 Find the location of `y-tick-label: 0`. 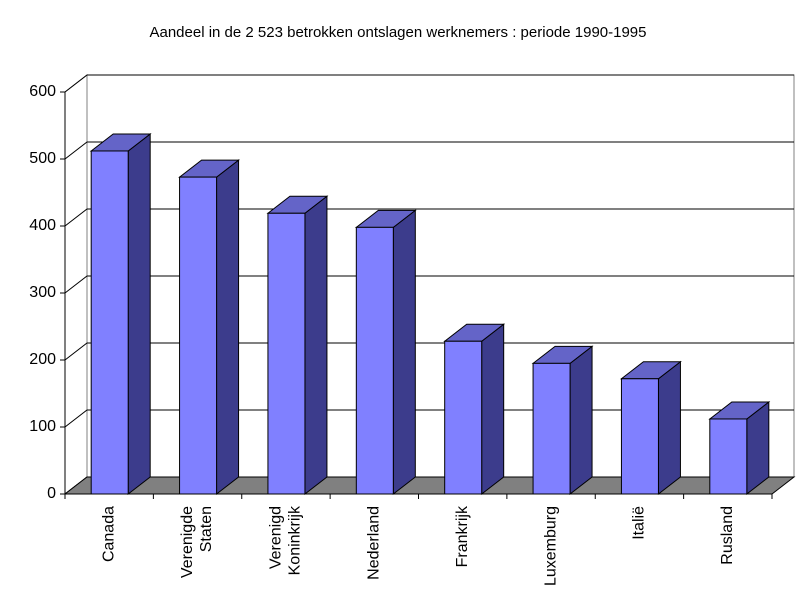

y-tick-label: 0 is located at coordinates (51, 493).